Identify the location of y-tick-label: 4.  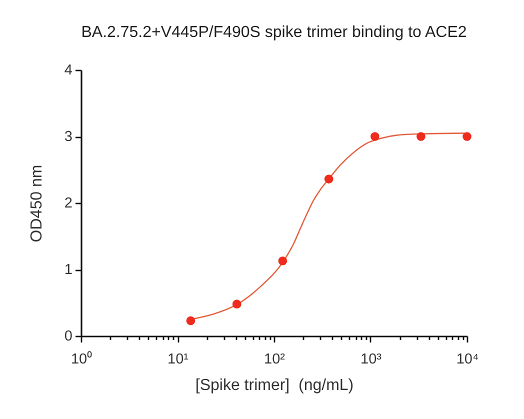
(68, 70).